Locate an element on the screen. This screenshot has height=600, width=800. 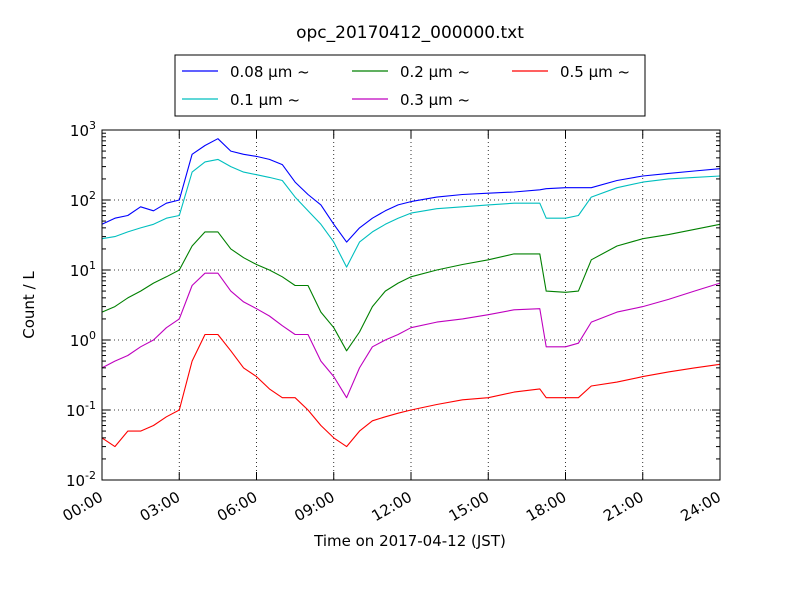
legend-label-4: 0.5 μm ~ is located at coordinates (595, 72).